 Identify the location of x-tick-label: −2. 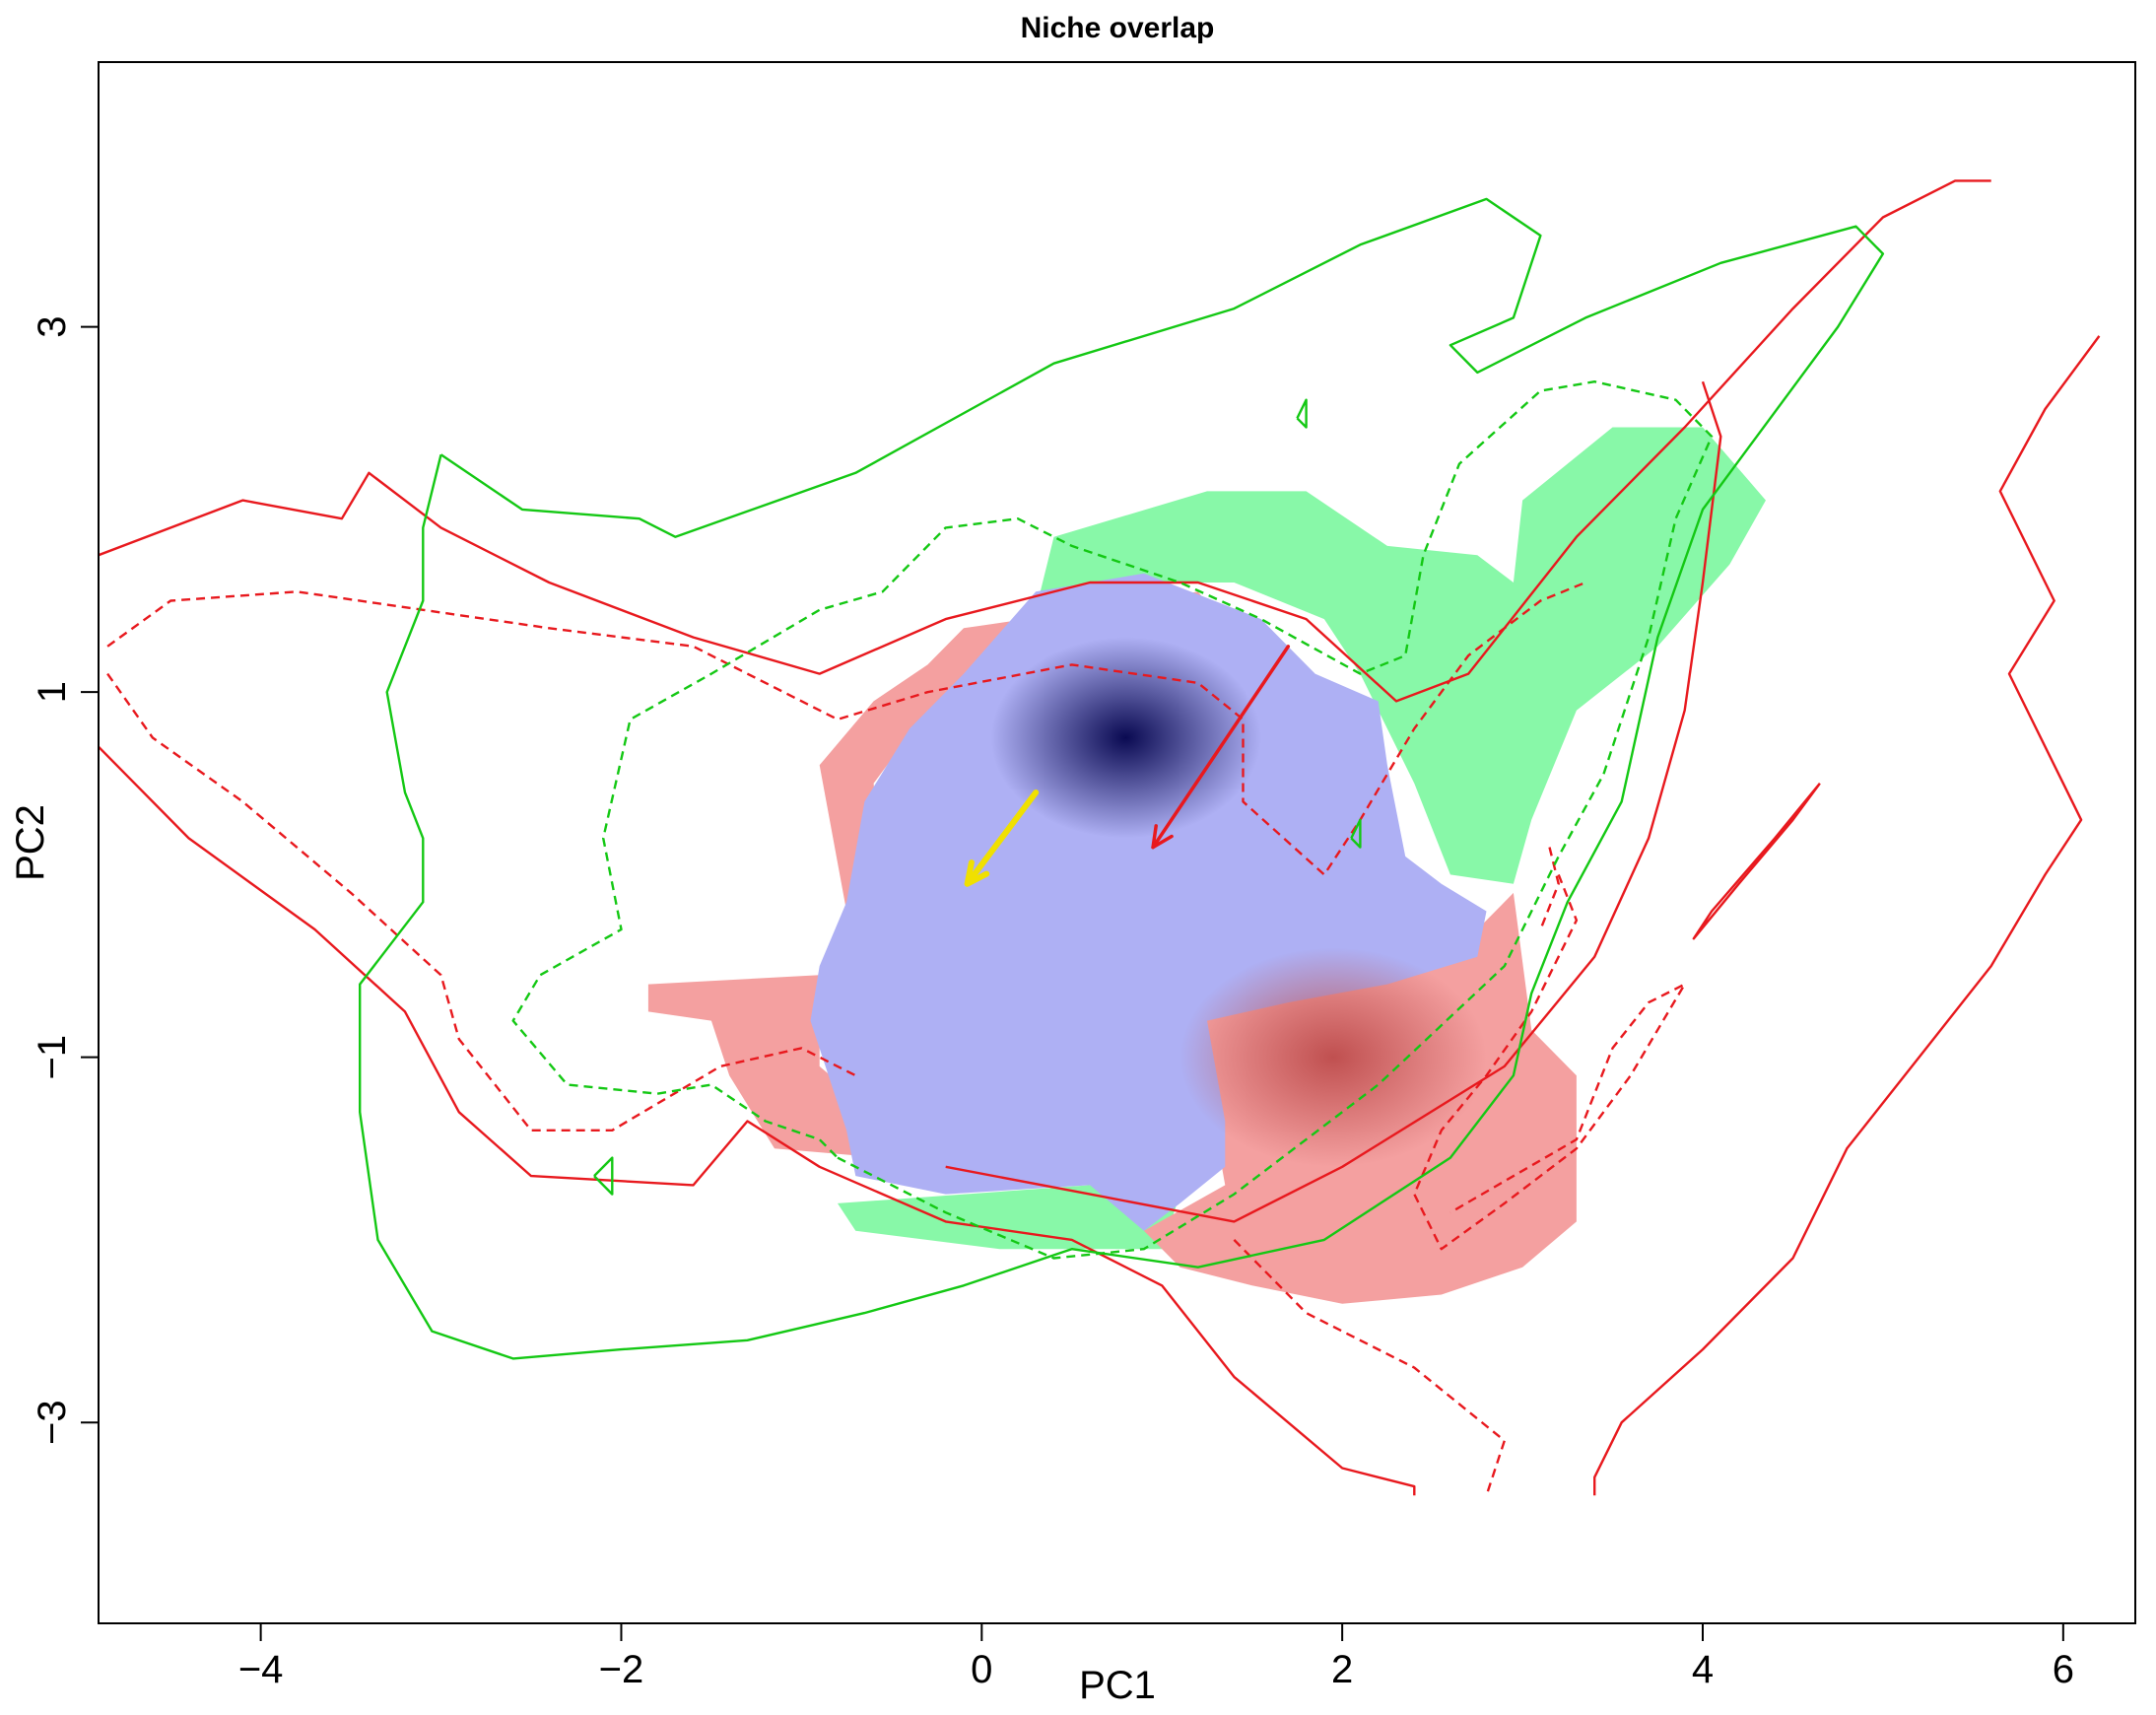
(622, 1669).